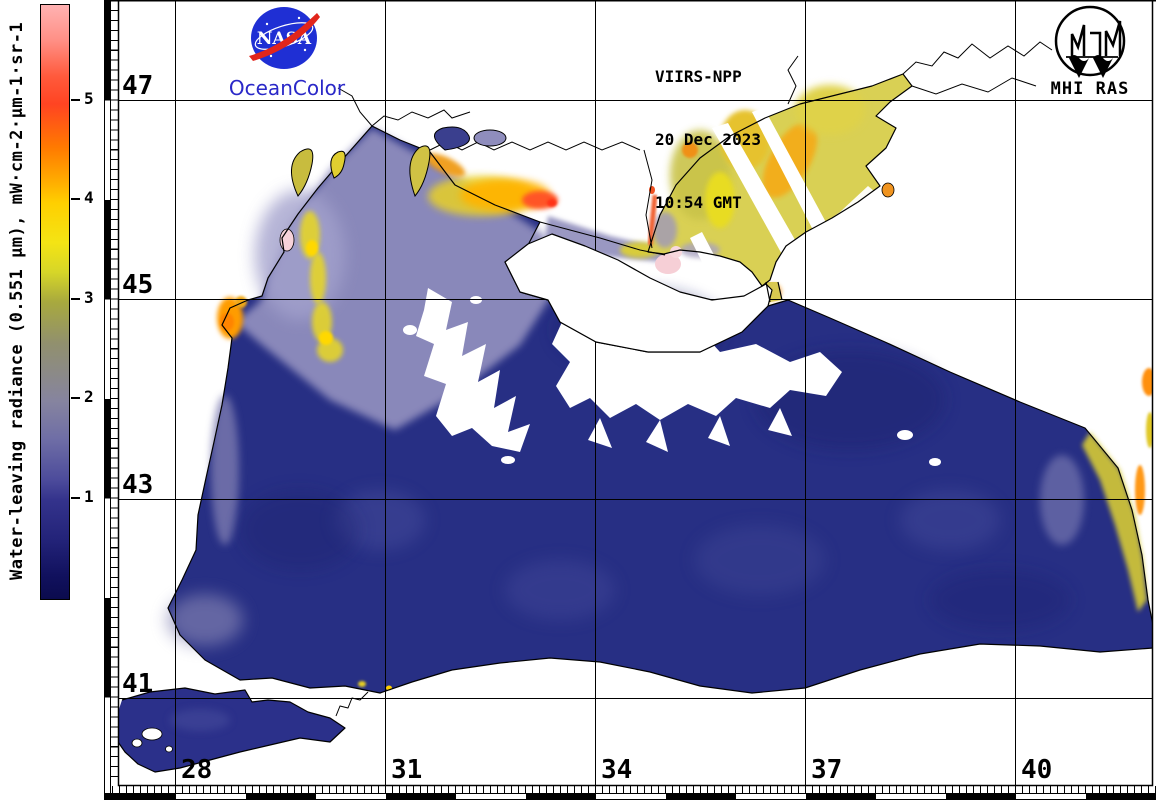  Describe the element at coordinates (114, 393) in the screenshot. I see `latitude-minor-ticks` at that location.